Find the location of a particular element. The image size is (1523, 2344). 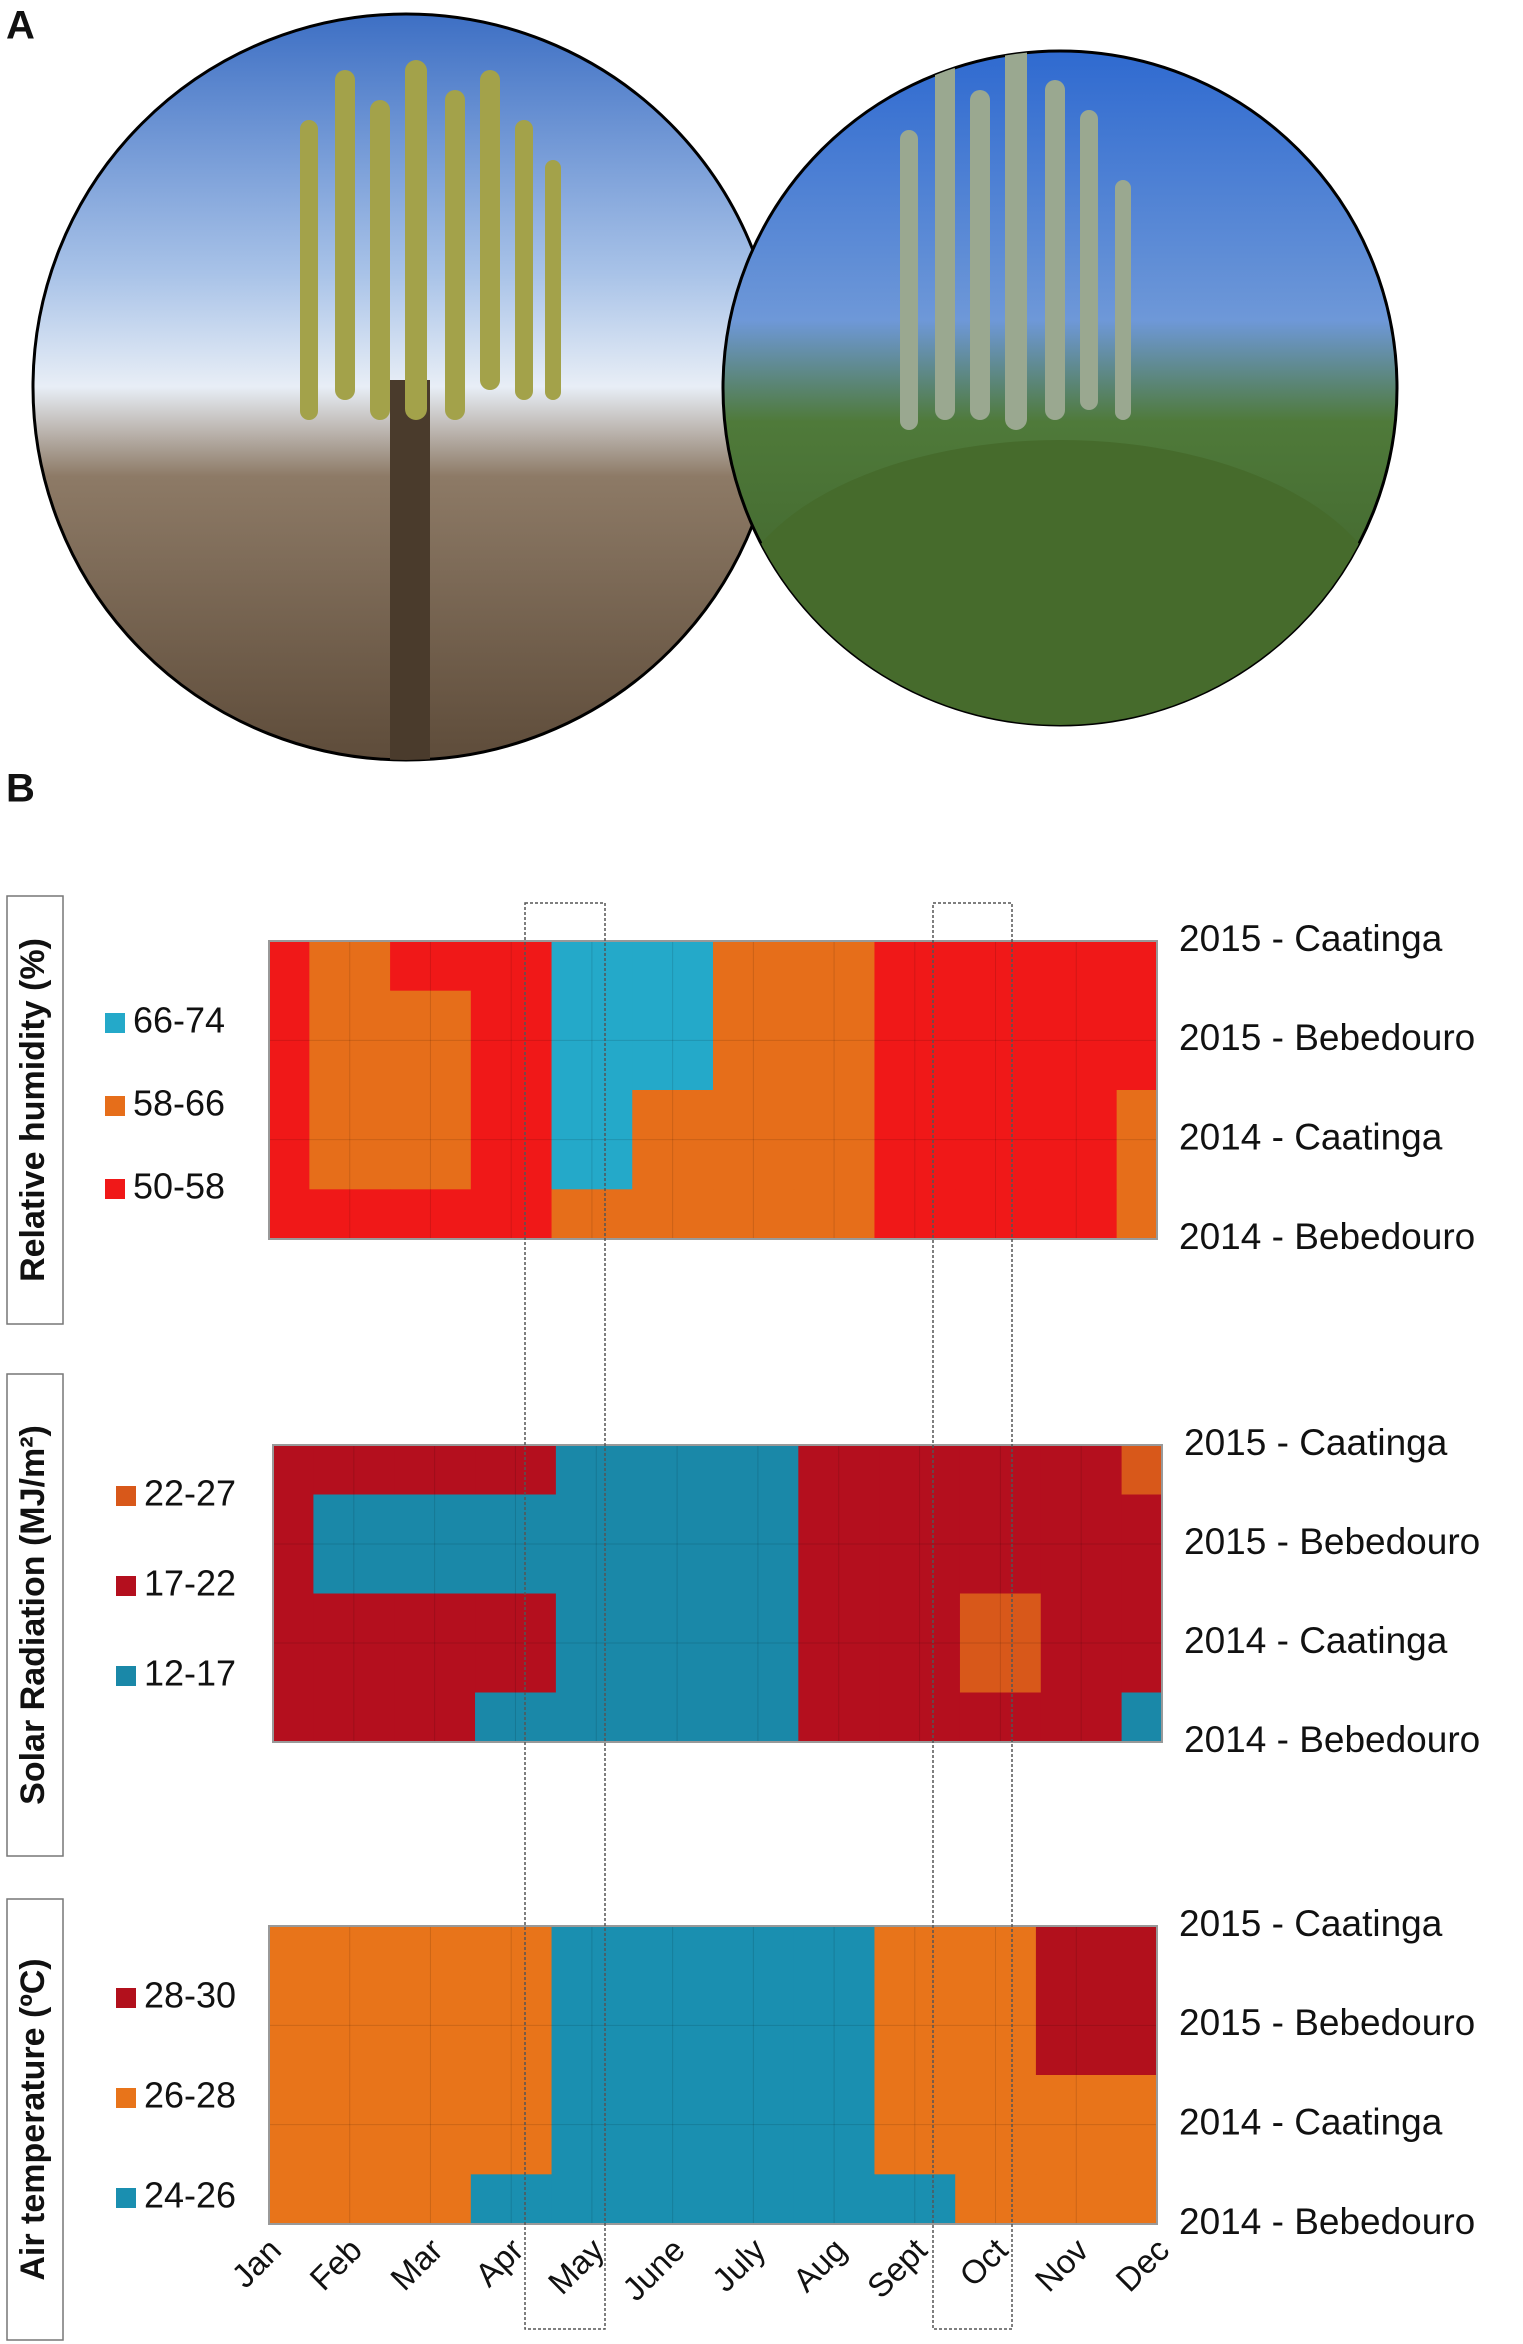

panel-label: B is located at coordinates (20, 789).